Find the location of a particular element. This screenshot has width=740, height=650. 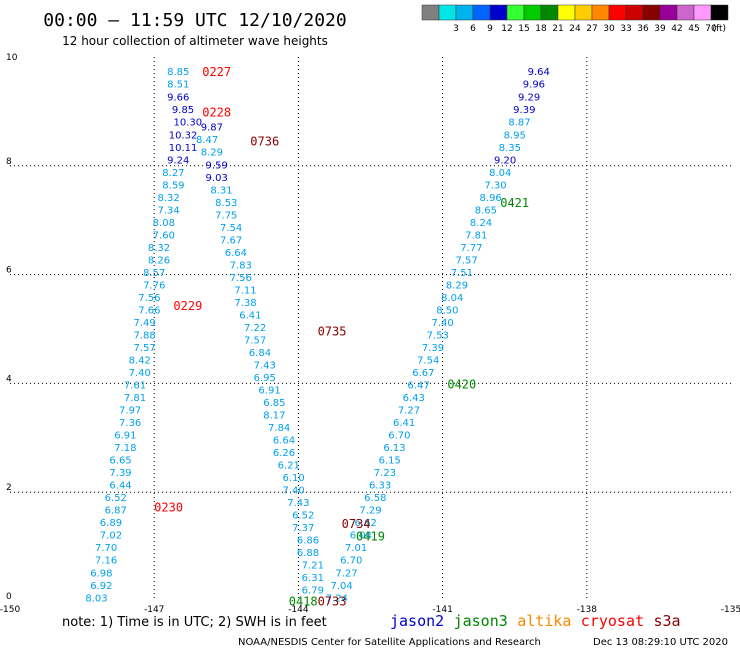

wave-height-label: 9.24 is located at coordinates (178, 160).